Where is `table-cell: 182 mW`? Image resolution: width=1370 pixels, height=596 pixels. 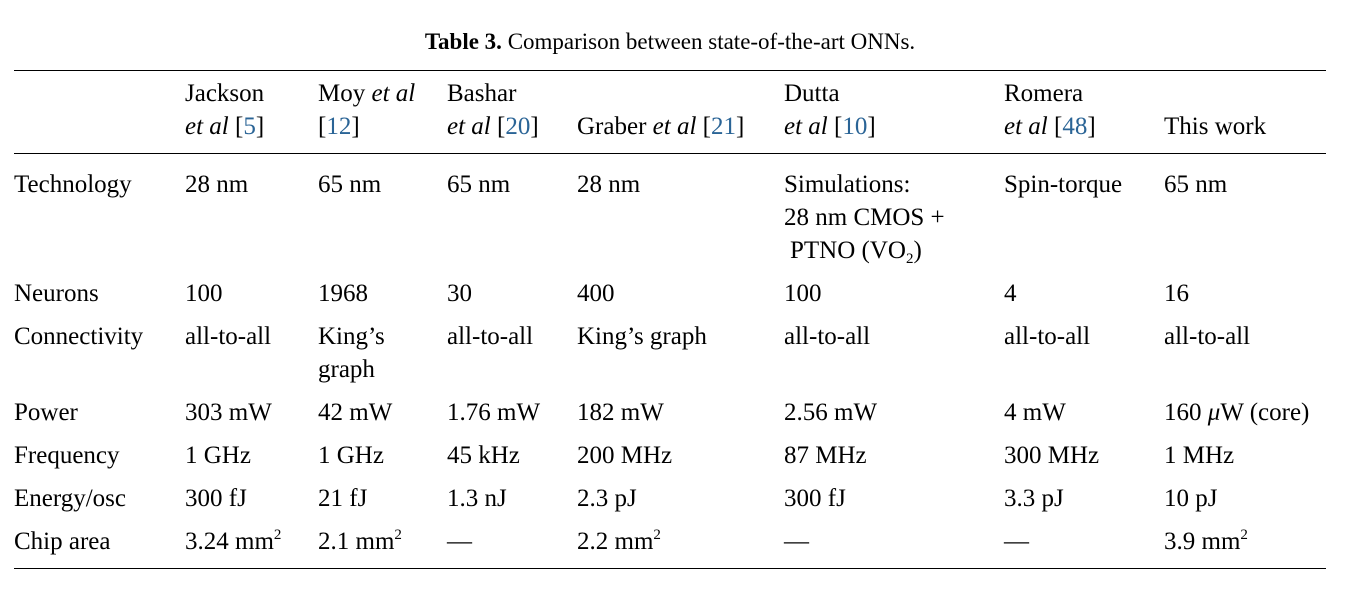 table-cell: 182 mW is located at coordinates (620, 412).